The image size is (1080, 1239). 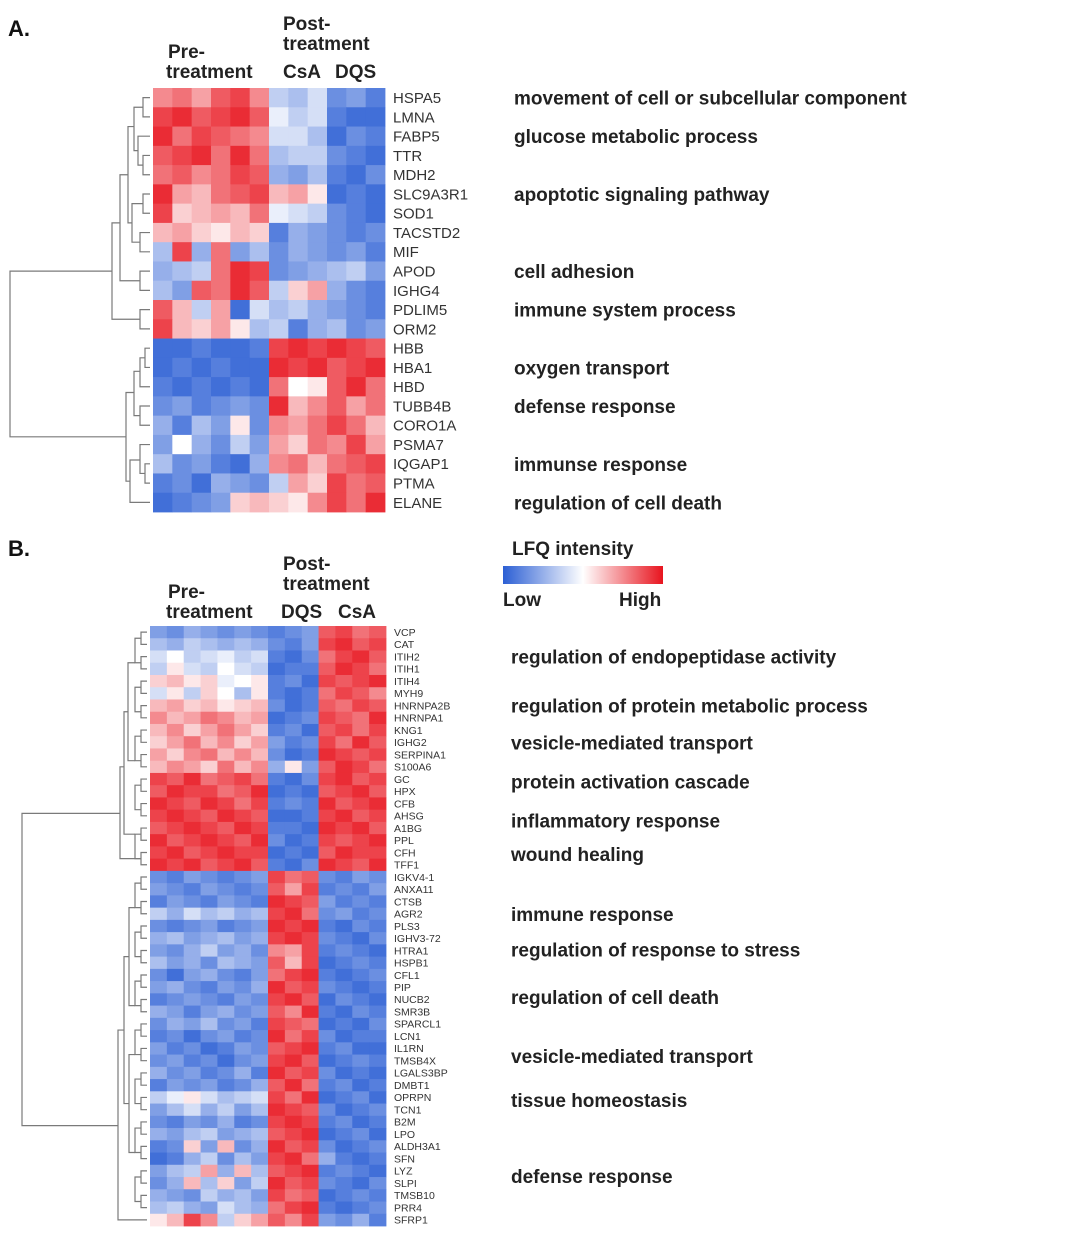 I want to click on gene-label: MYH9, so click(x=408, y=694).